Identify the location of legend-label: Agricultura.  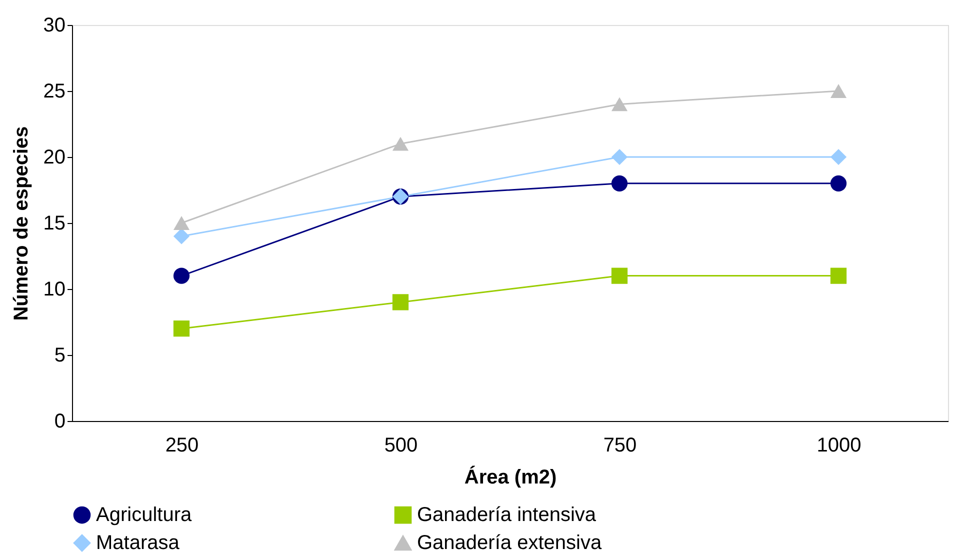
(144, 515).